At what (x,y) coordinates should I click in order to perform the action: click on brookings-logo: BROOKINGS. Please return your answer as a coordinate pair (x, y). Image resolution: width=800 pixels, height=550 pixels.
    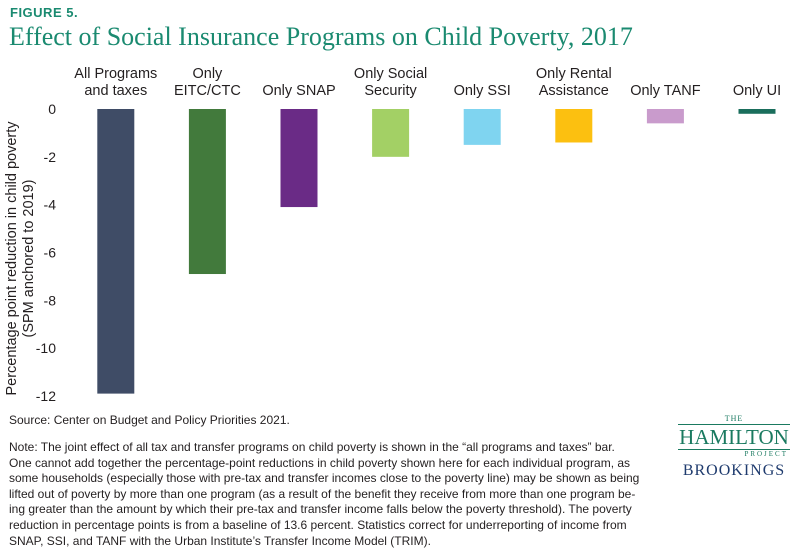
    Looking at the image, I should click on (734, 470).